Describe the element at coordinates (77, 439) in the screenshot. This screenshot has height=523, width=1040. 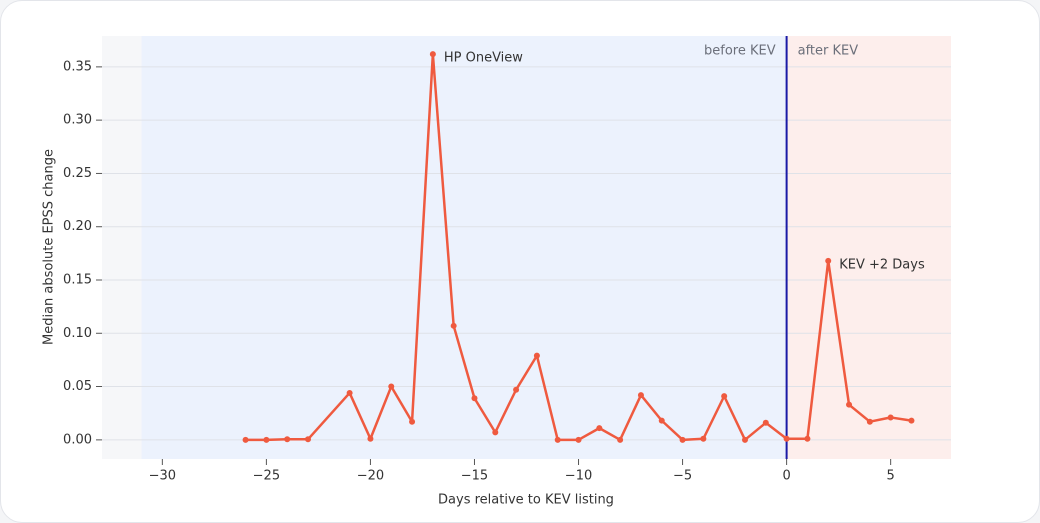
I see `y-tick-label: 0.00` at that location.